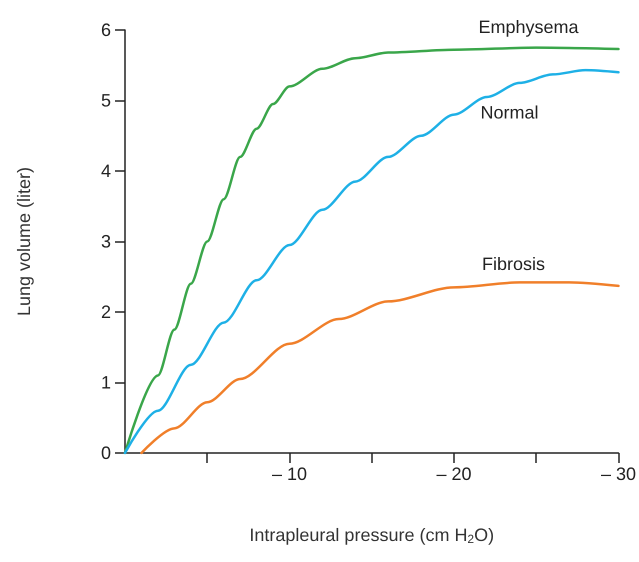 The image size is (639, 562). Describe the element at coordinates (105, 382) in the screenshot. I see `y-tick-label: 1` at that location.